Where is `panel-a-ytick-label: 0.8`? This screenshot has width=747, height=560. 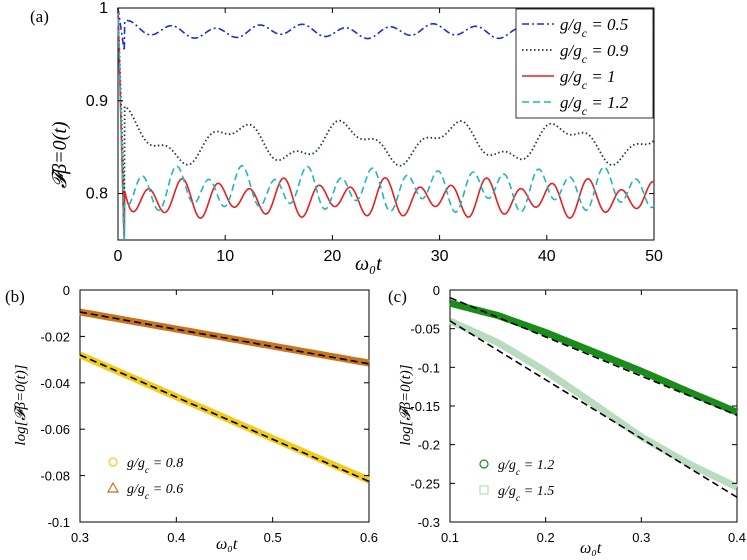
panel-a-ytick-label: 0.8 is located at coordinates (97, 194).